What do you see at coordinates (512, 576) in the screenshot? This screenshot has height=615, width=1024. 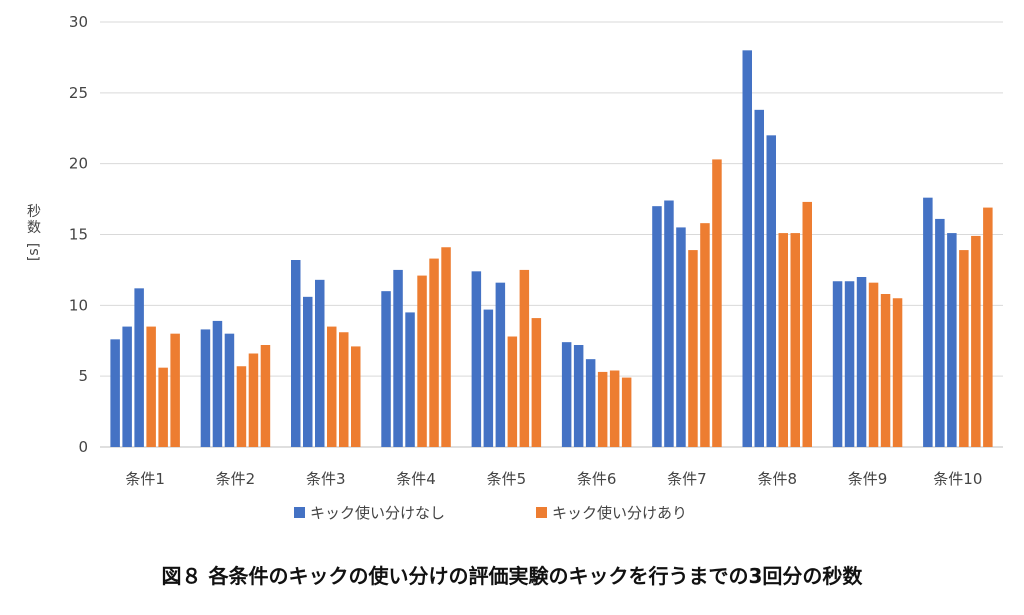 I see `figure-caption: 図８ 各条件のキックの使い分けの評価実験のキックを行うまでの3回分の秒数` at bounding box center [512, 576].